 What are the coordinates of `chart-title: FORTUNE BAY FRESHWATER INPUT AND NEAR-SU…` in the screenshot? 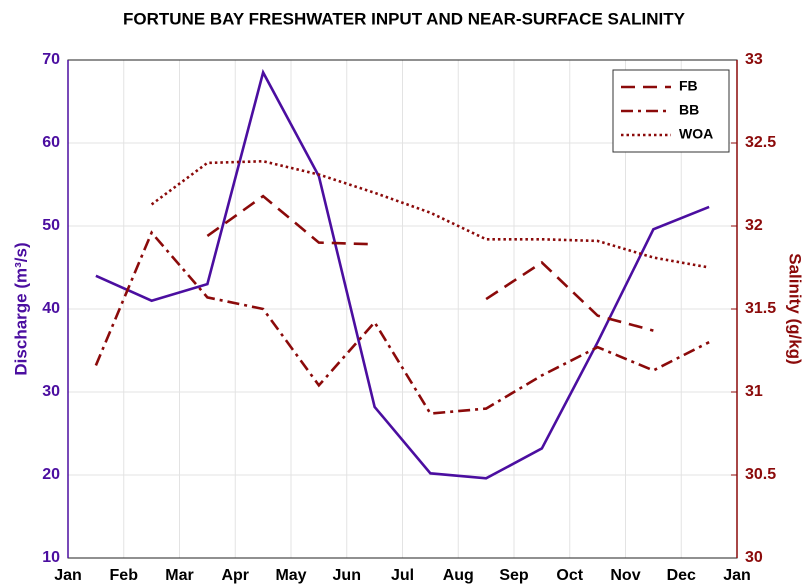 It's located at (404, 18).